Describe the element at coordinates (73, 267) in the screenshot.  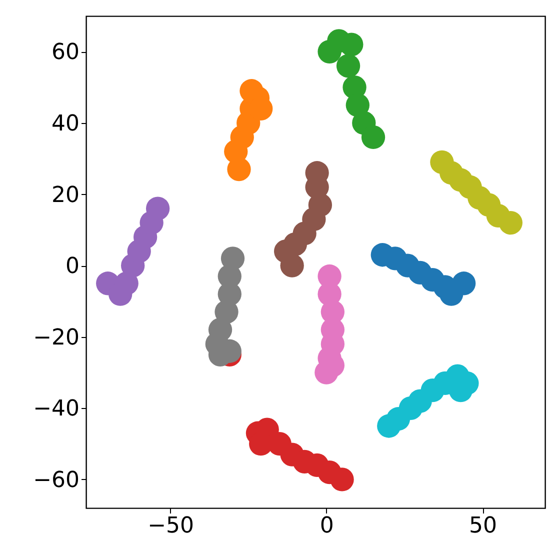
I see `y-tick-label: 0` at that location.